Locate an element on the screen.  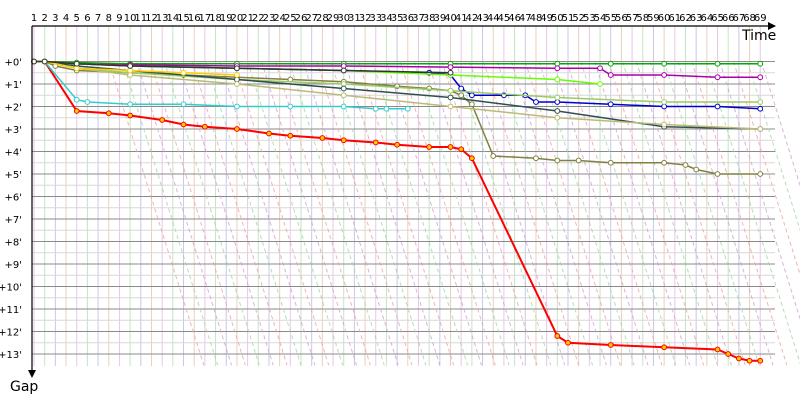
x-tick-label: 30 is located at coordinates (343, 18).